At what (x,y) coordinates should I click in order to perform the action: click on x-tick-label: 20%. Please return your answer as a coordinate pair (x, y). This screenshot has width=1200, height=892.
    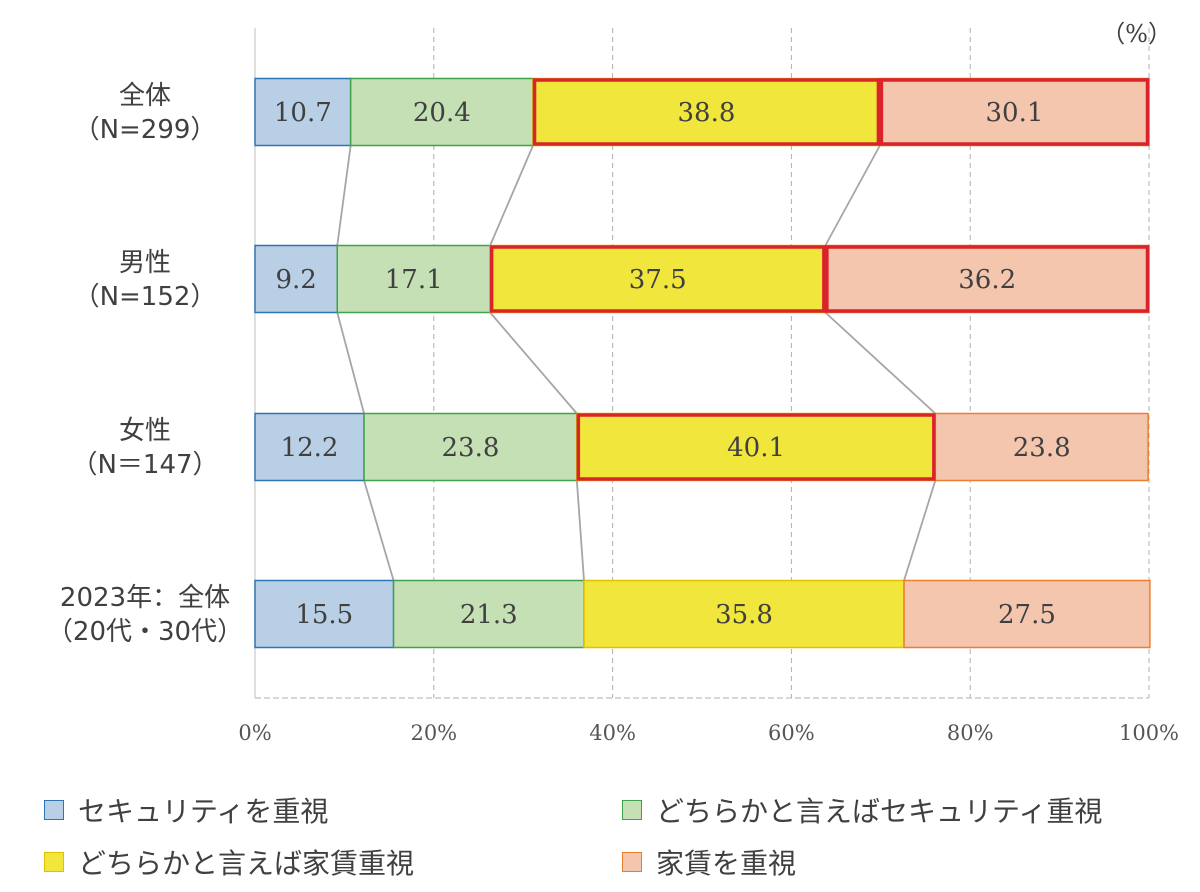
    Looking at the image, I should click on (433, 733).